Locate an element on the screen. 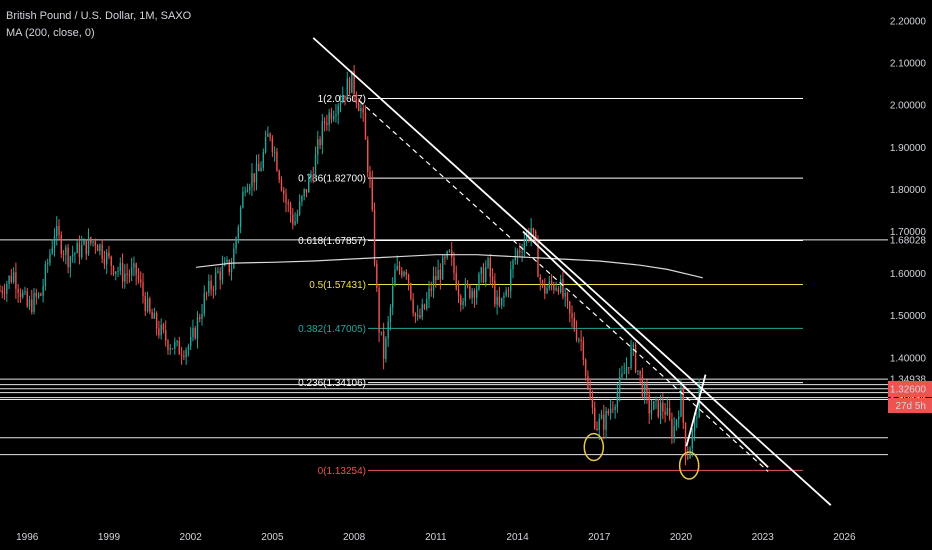 The image size is (932, 550). price-tick-label: 1.90000 is located at coordinates (908, 148).